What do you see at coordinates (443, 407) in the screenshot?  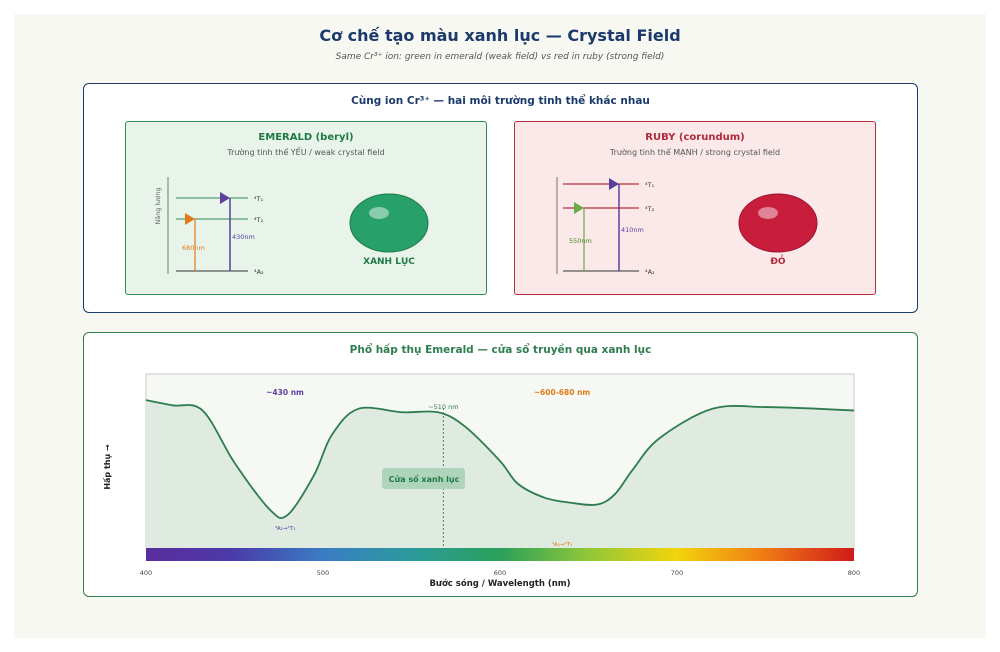 I see `window-wavelength-label: ~510 nm` at bounding box center [443, 407].